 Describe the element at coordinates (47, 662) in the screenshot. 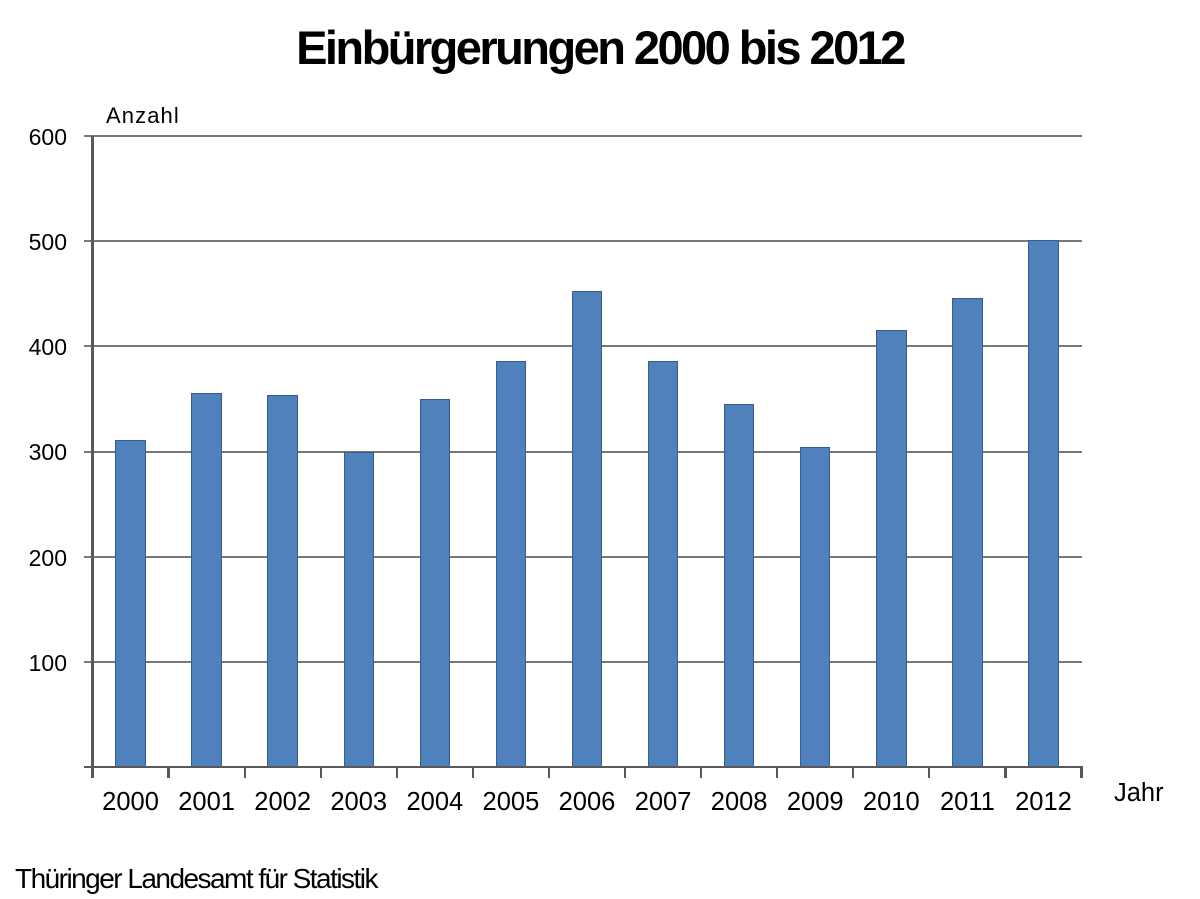

I see `y-tick-label: 100` at that location.